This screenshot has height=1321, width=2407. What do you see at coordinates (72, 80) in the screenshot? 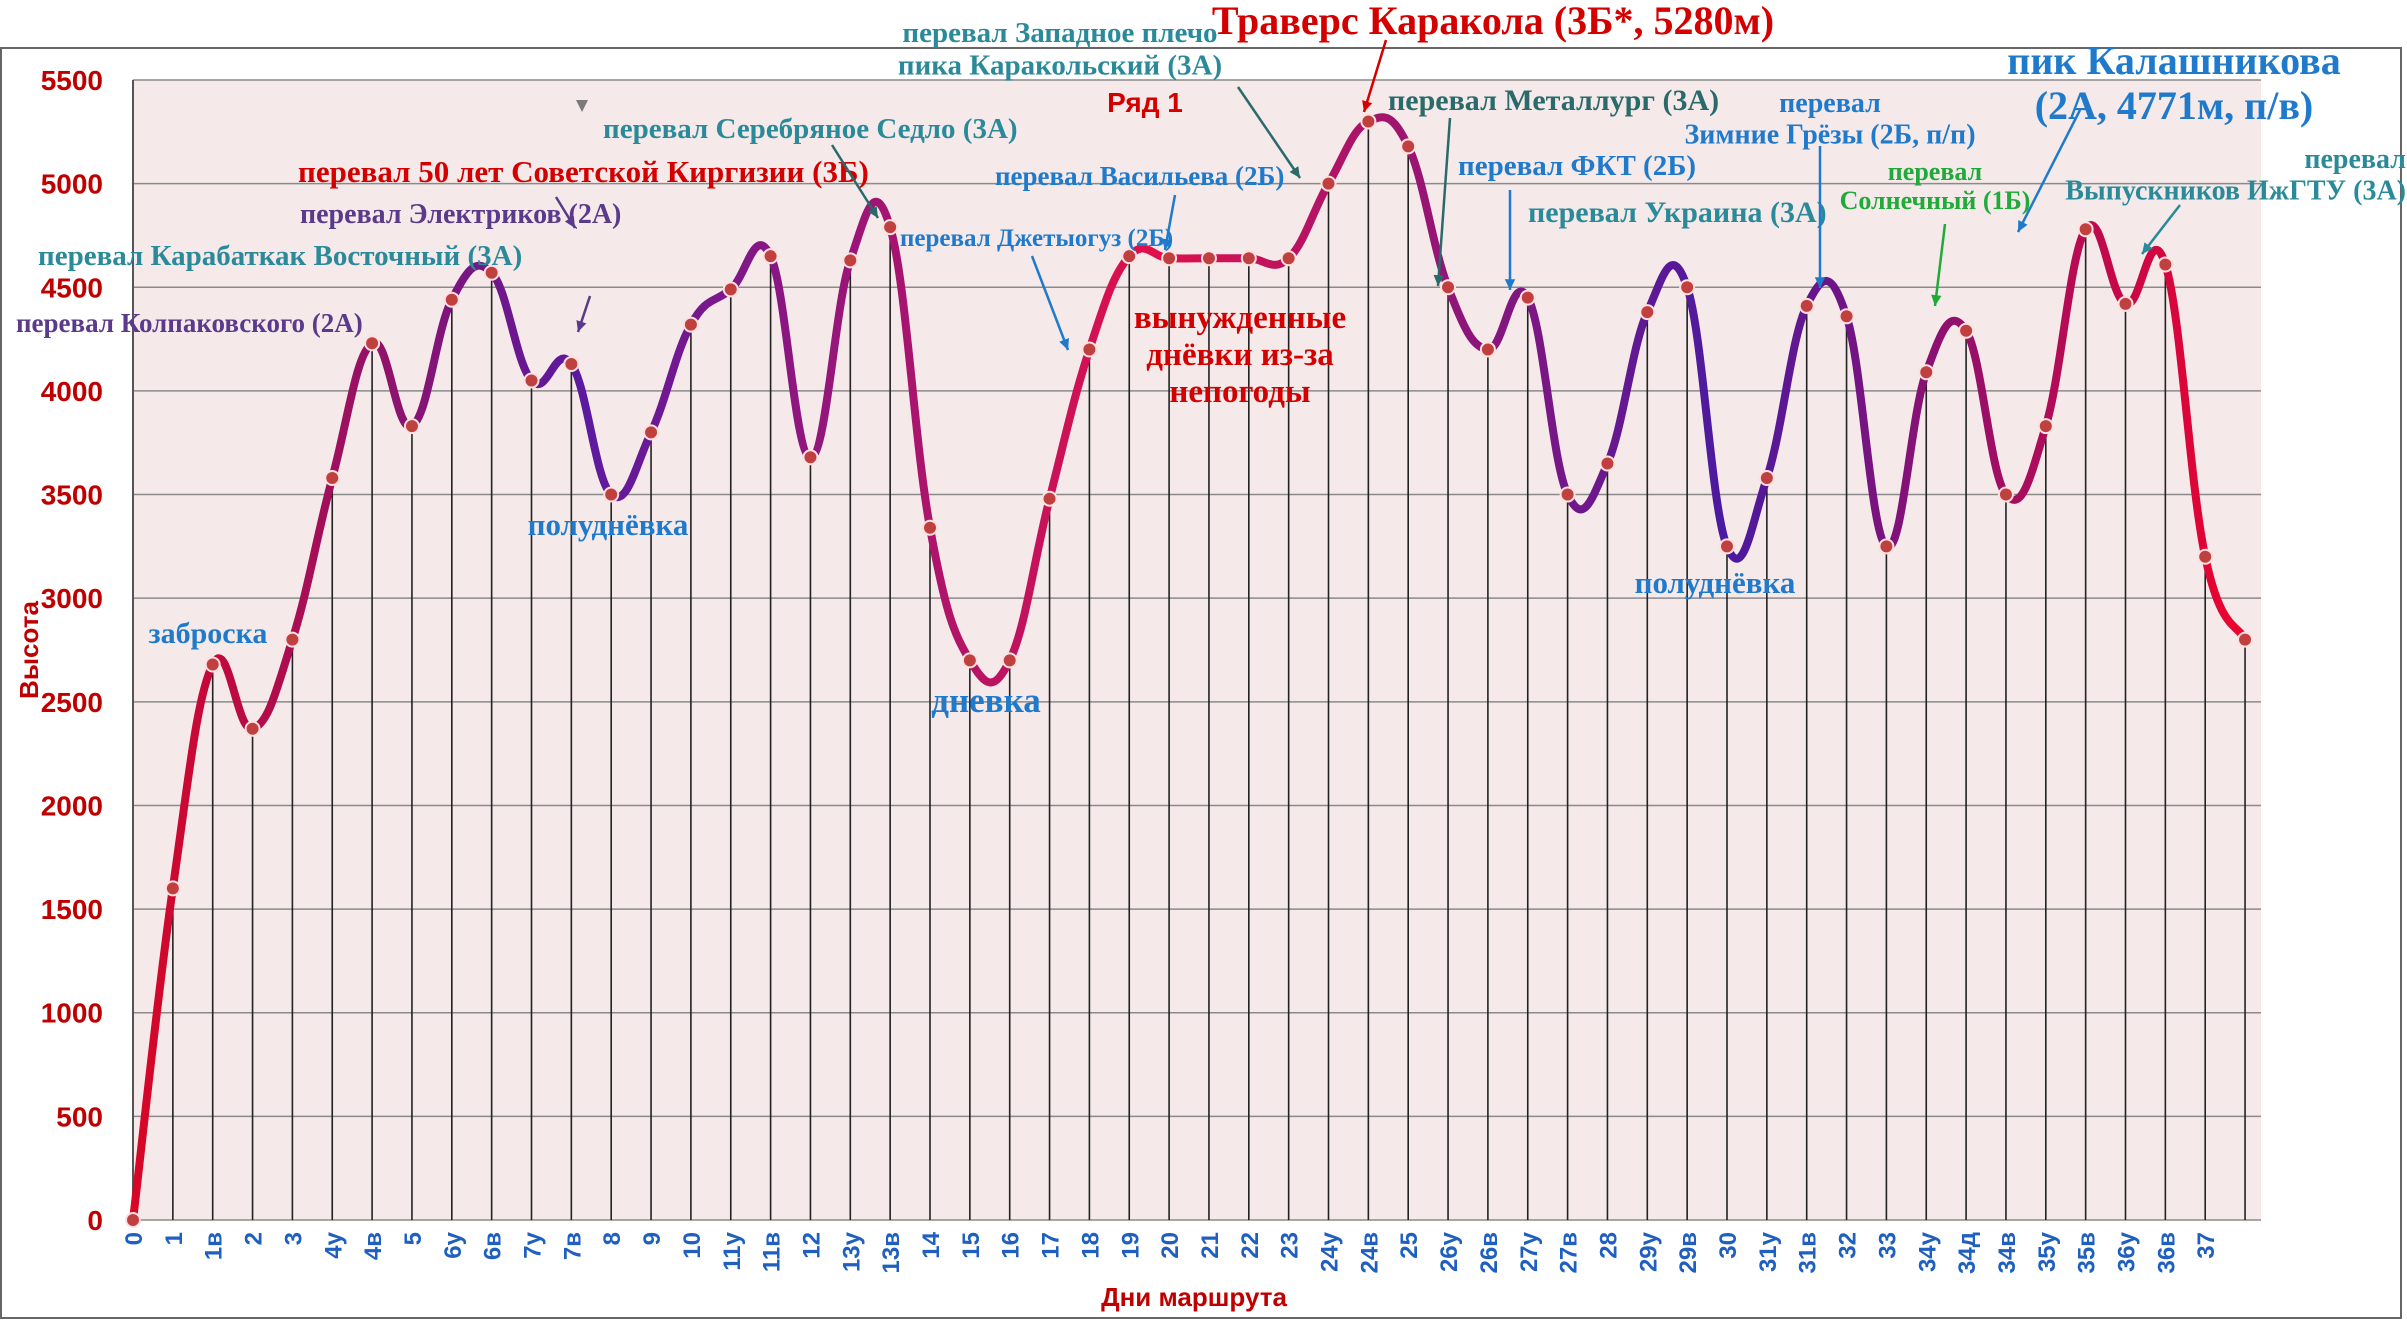
I see `y-tick-label-11: 5500` at bounding box center [72, 80].